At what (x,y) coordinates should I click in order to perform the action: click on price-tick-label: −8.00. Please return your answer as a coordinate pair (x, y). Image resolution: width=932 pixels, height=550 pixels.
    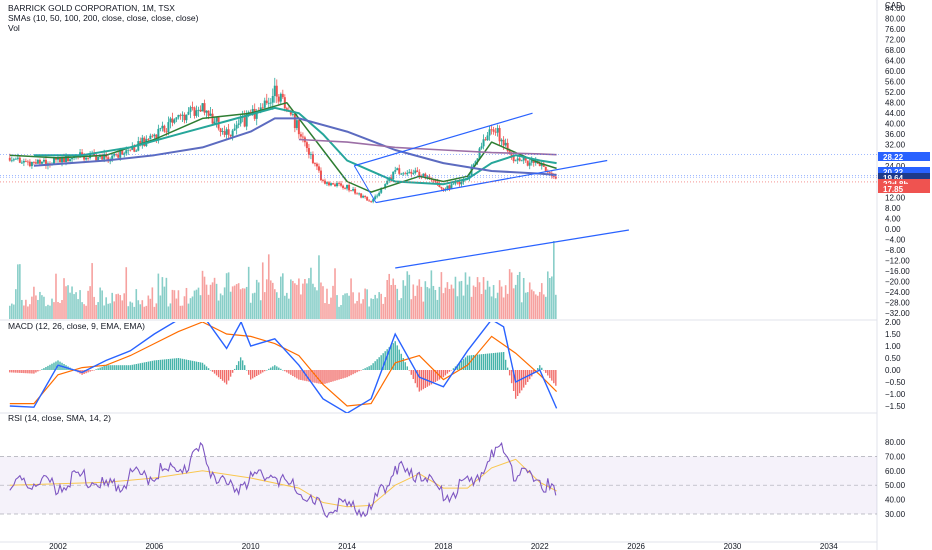
    Looking at the image, I should click on (895, 250).